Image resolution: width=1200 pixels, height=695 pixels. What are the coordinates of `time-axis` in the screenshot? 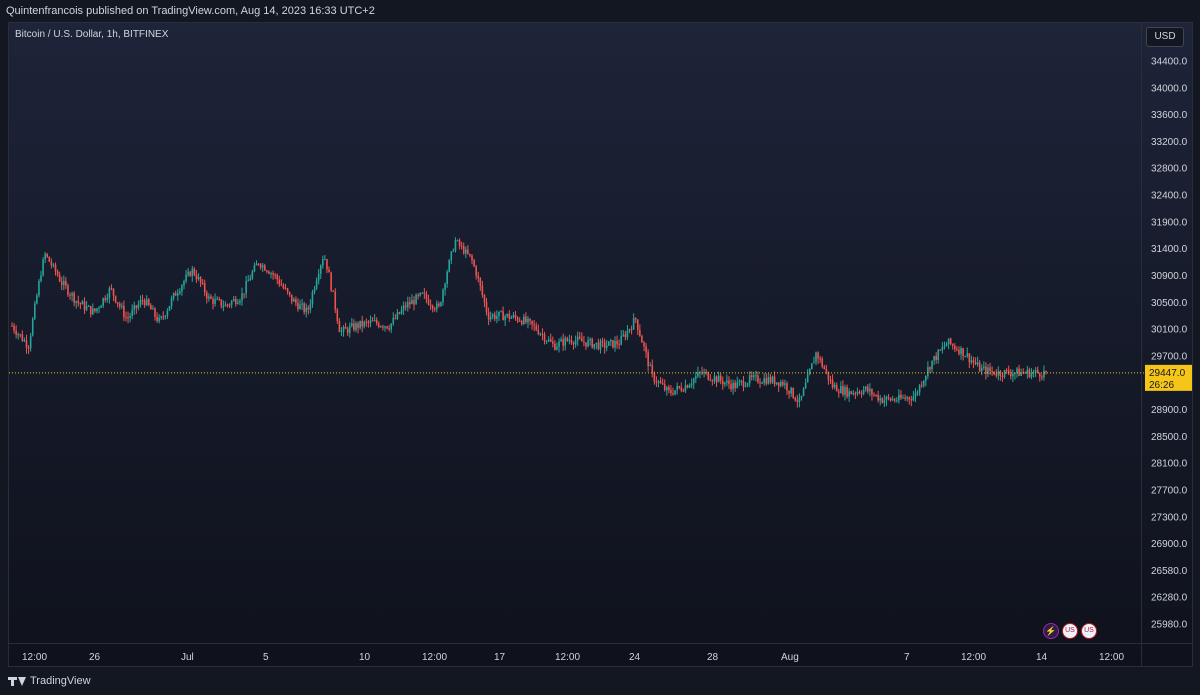 It's located at (600, 654).